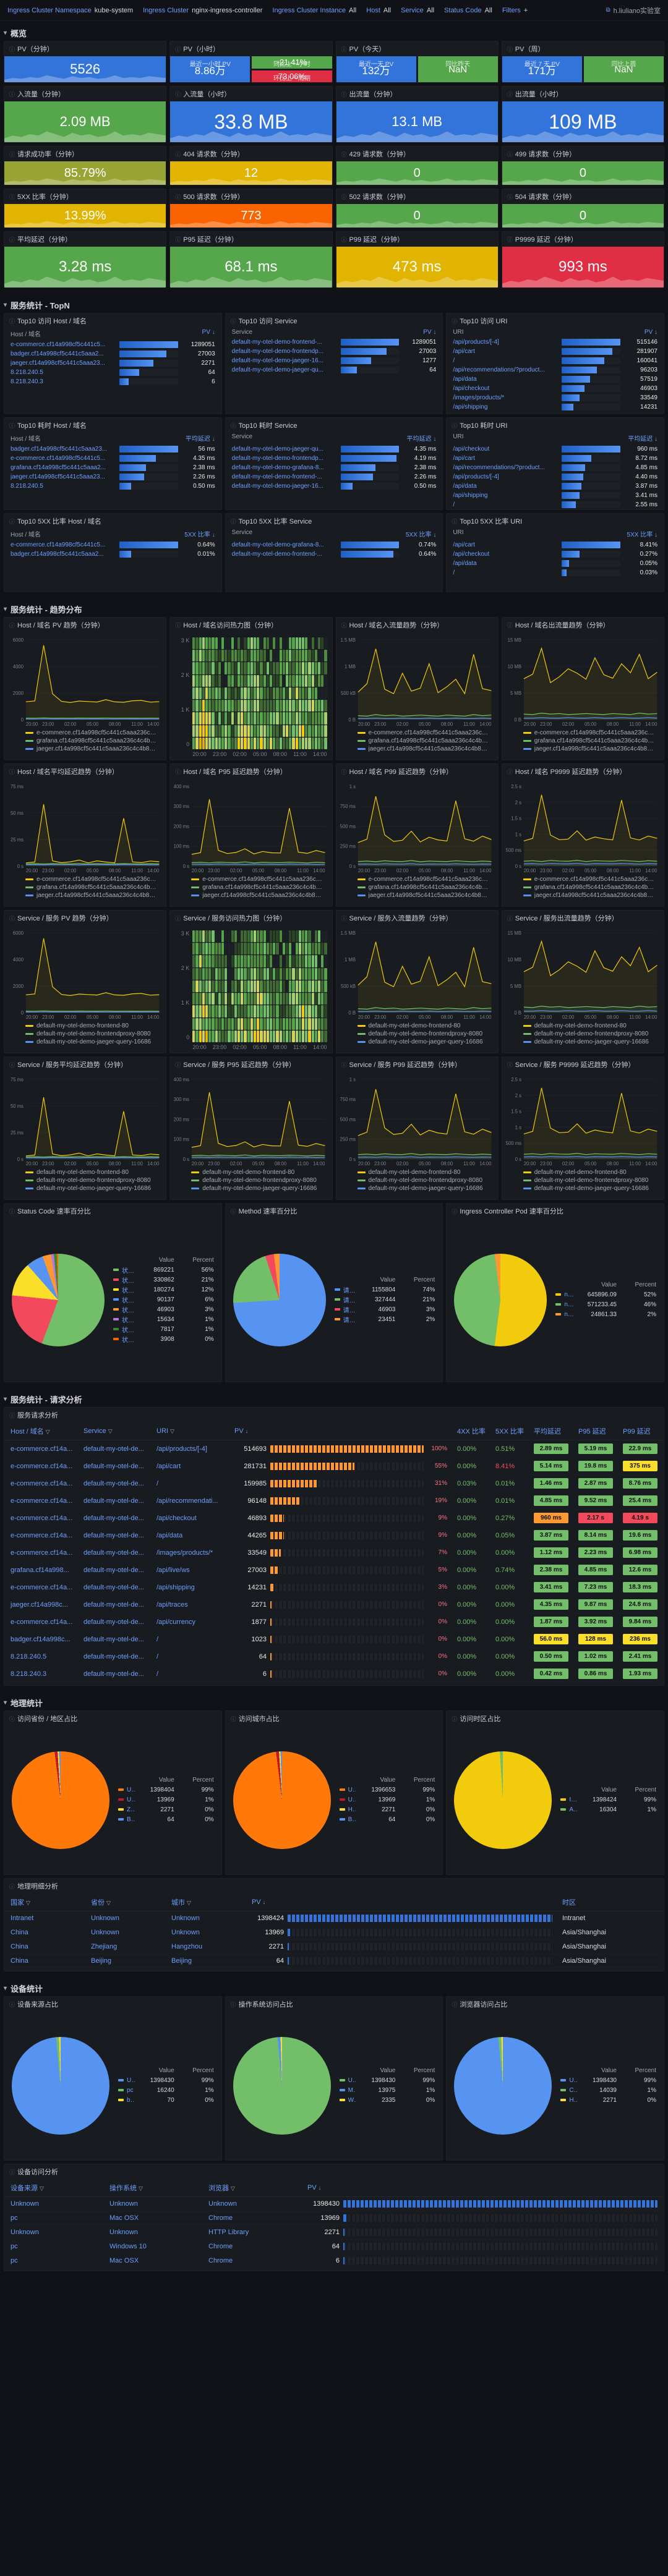 This screenshot has height=2576, width=668. Describe the element at coordinates (228, 2232) in the screenshot. I see `cell-link: HTTP Library` at that location.